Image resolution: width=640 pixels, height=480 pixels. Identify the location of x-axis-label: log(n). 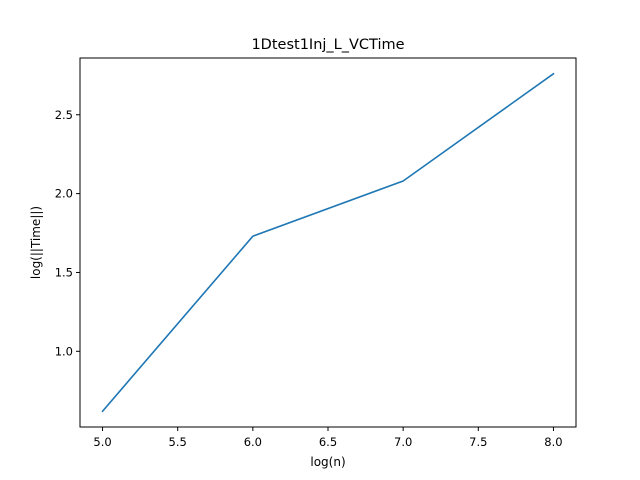
(327, 462).